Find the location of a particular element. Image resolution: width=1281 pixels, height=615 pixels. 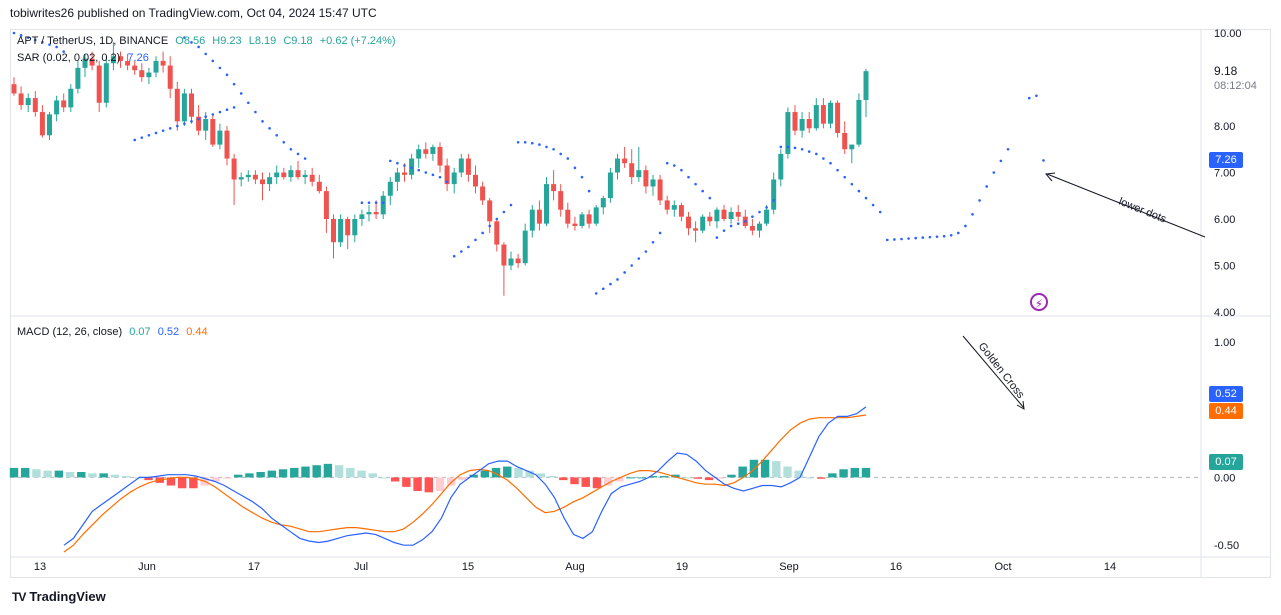

time-tick-label: Aug is located at coordinates (575, 567).